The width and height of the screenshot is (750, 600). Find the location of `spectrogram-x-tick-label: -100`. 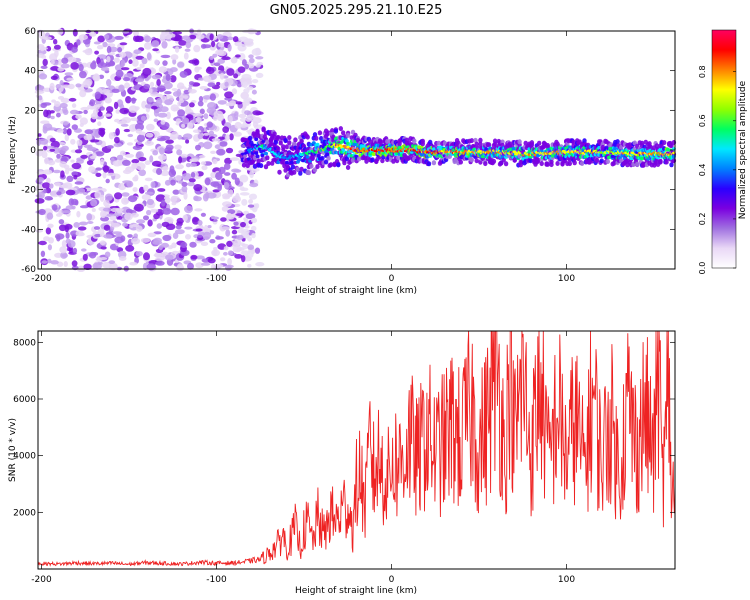

spectrogram-x-tick-label: -100 is located at coordinates (216, 279).